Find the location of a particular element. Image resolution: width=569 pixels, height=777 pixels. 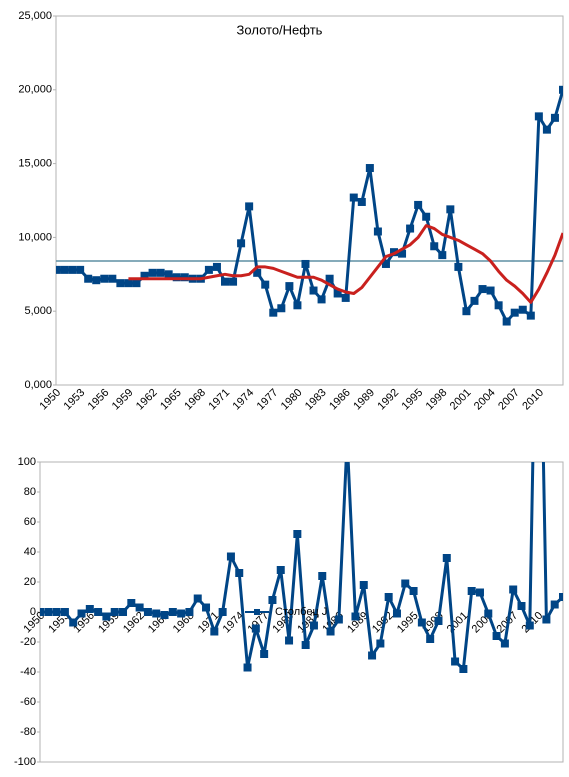

x-tick-label: 1962 is located at coordinates (147, 400).